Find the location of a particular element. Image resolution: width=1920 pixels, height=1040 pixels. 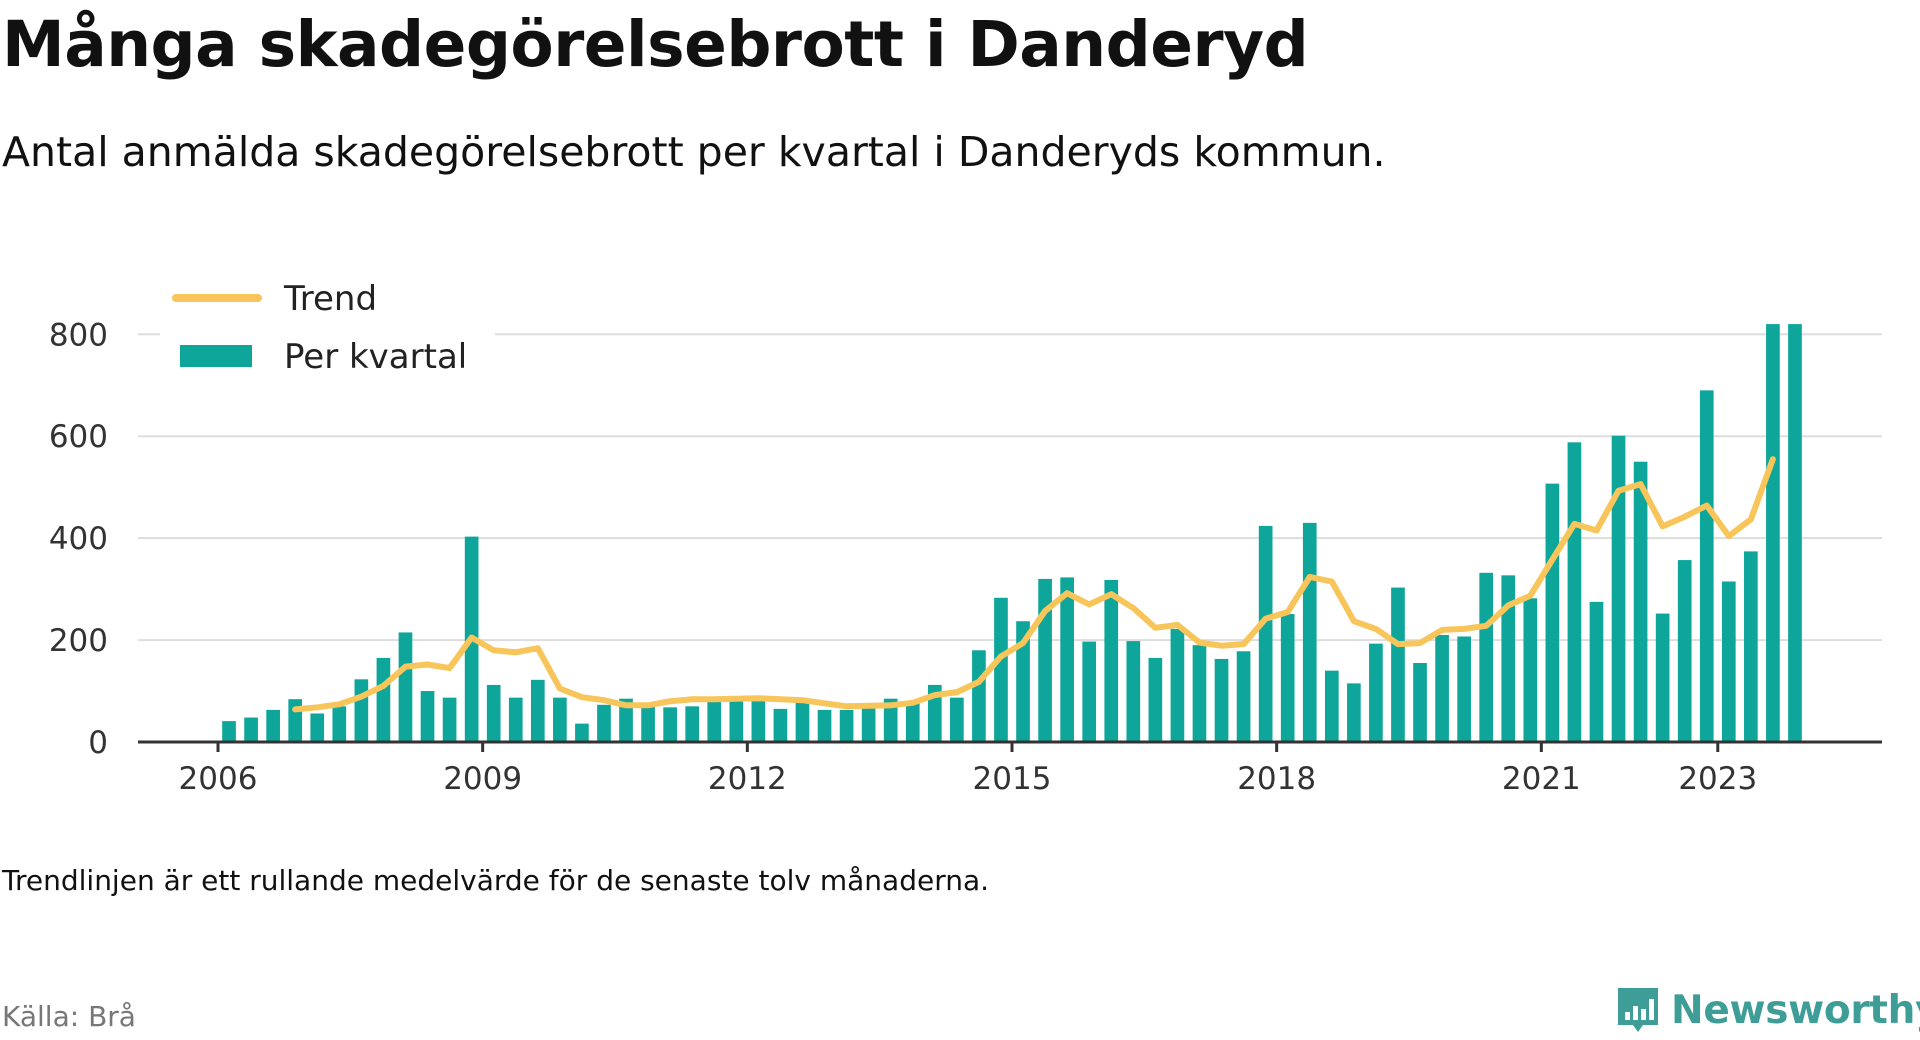

brand-logo: Newsworthy is located at coordinates (1767, 1010).